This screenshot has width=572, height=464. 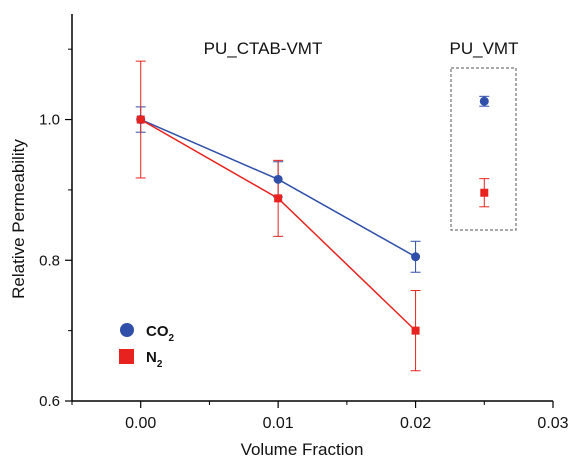 What do you see at coordinates (484, 48) in the screenshot?
I see `group-label-pu-vmt: PU_VMT` at bounding box center [484, 48].